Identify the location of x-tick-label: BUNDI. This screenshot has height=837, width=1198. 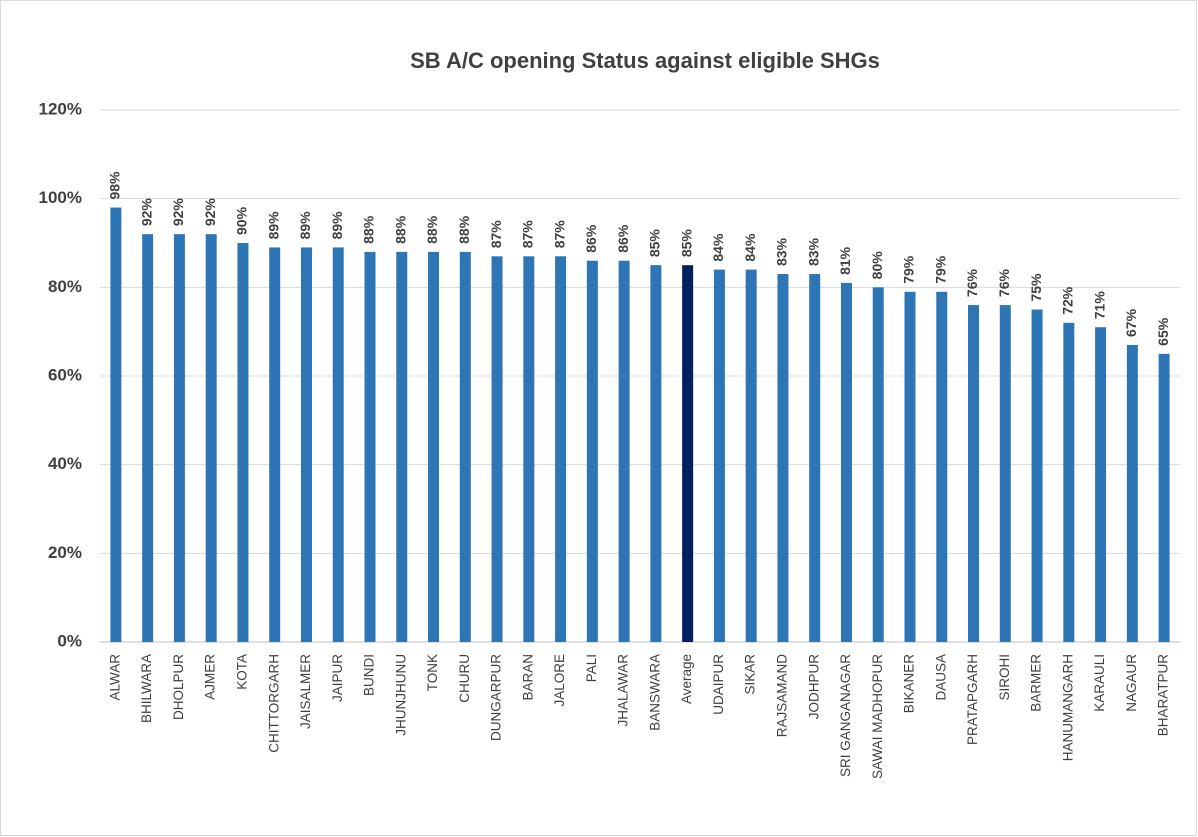
(369, 675).